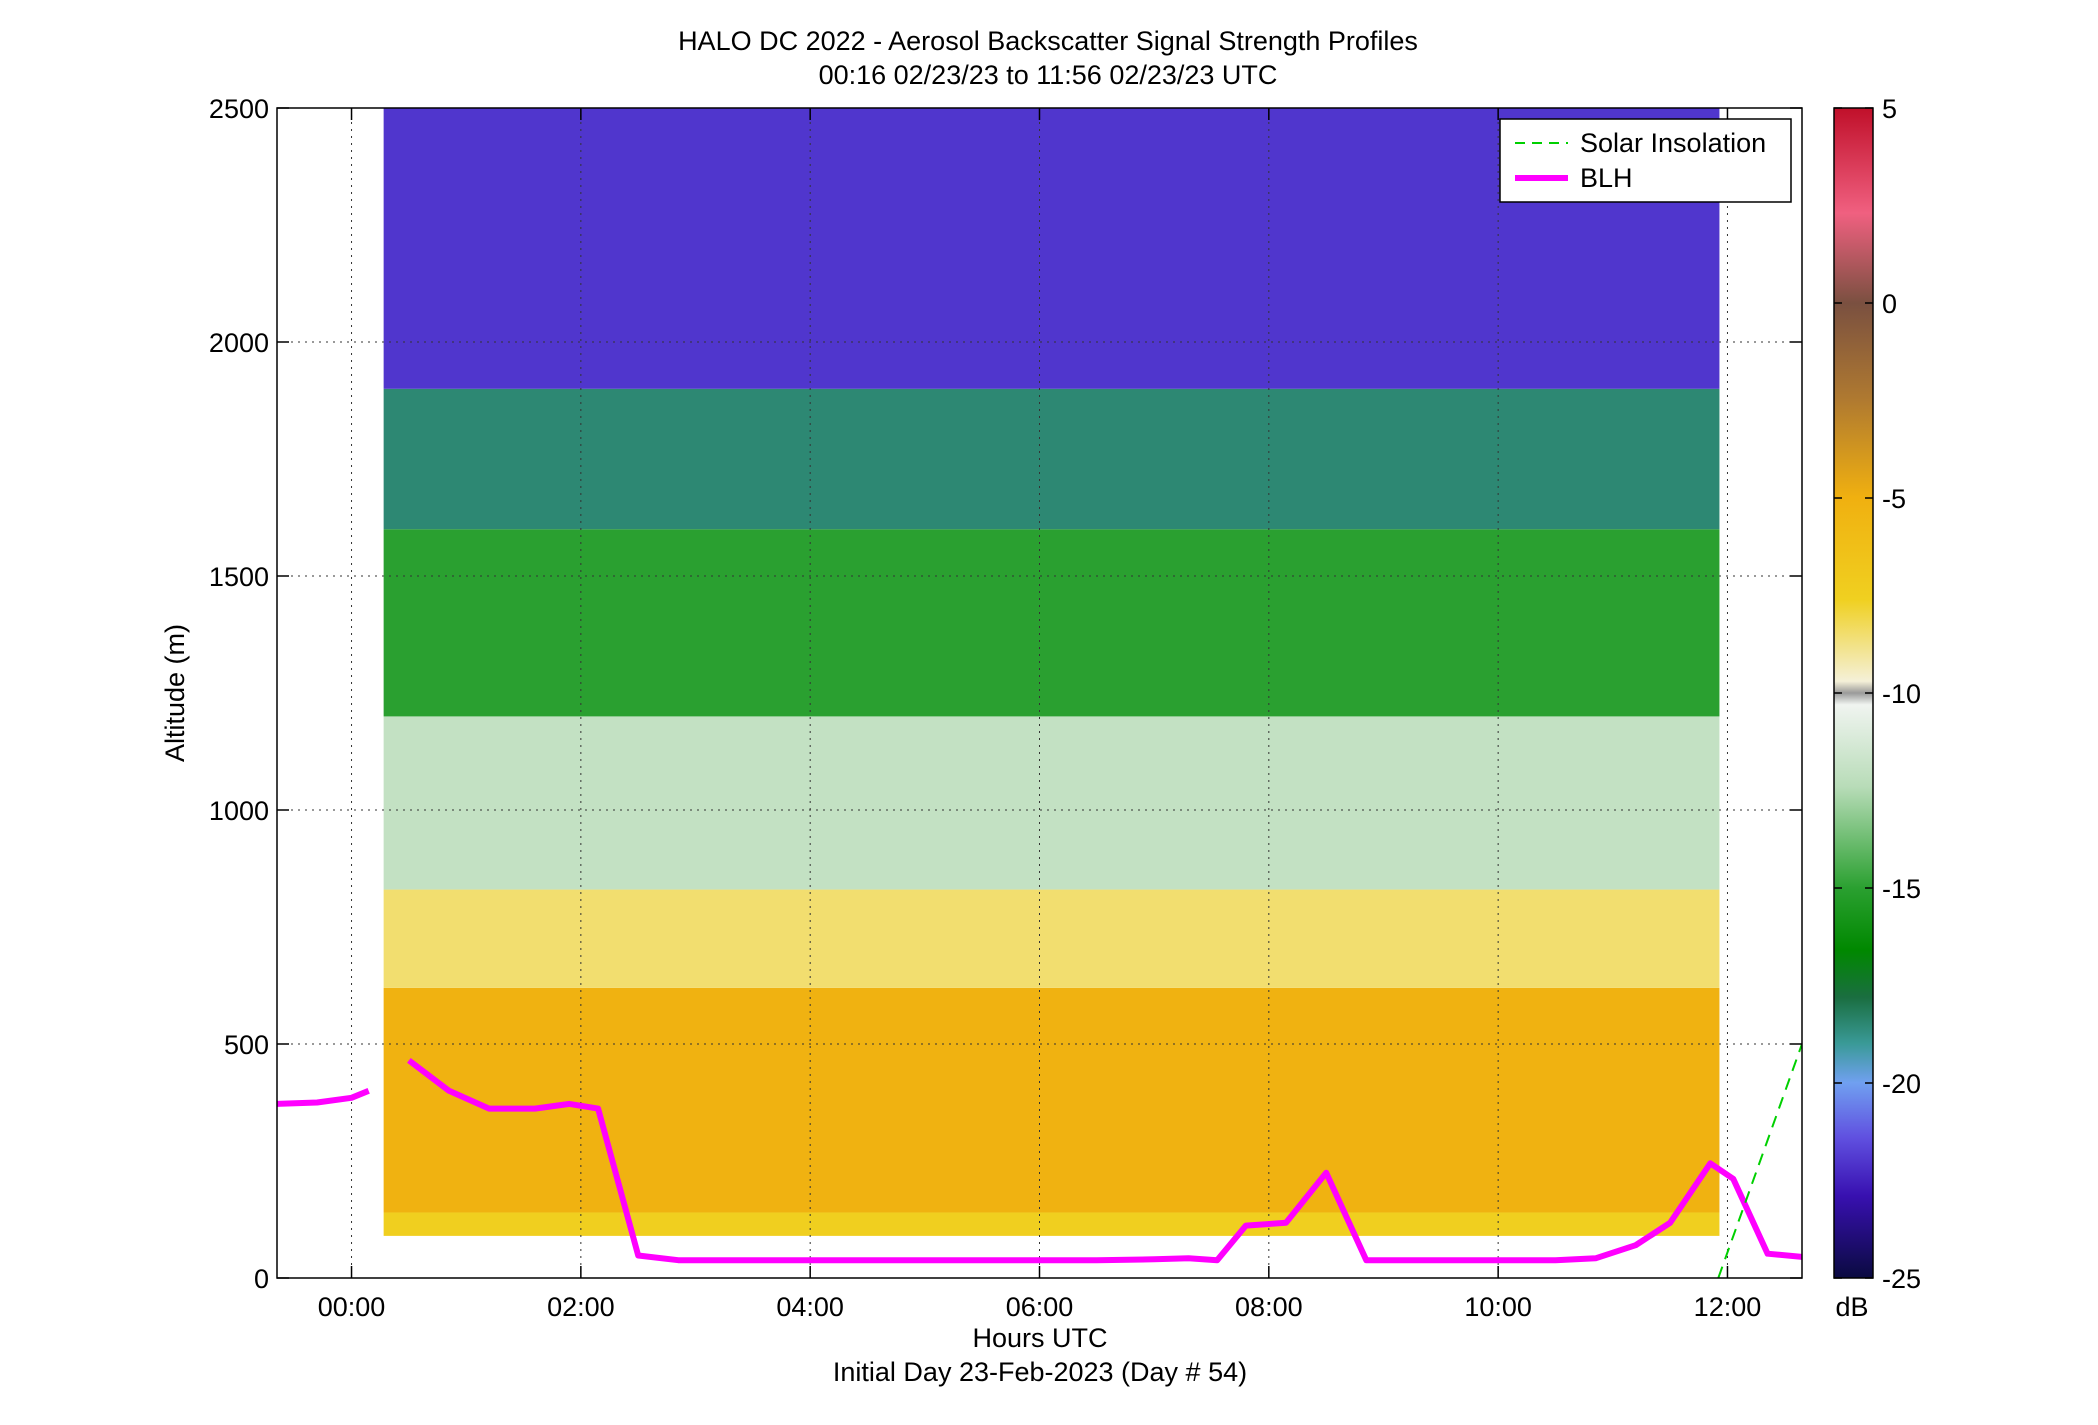  What do you see at coordinates (261, 1279) in the screenshot?
I see `y-tick-label: 0` at bounding box center [261, 1279].